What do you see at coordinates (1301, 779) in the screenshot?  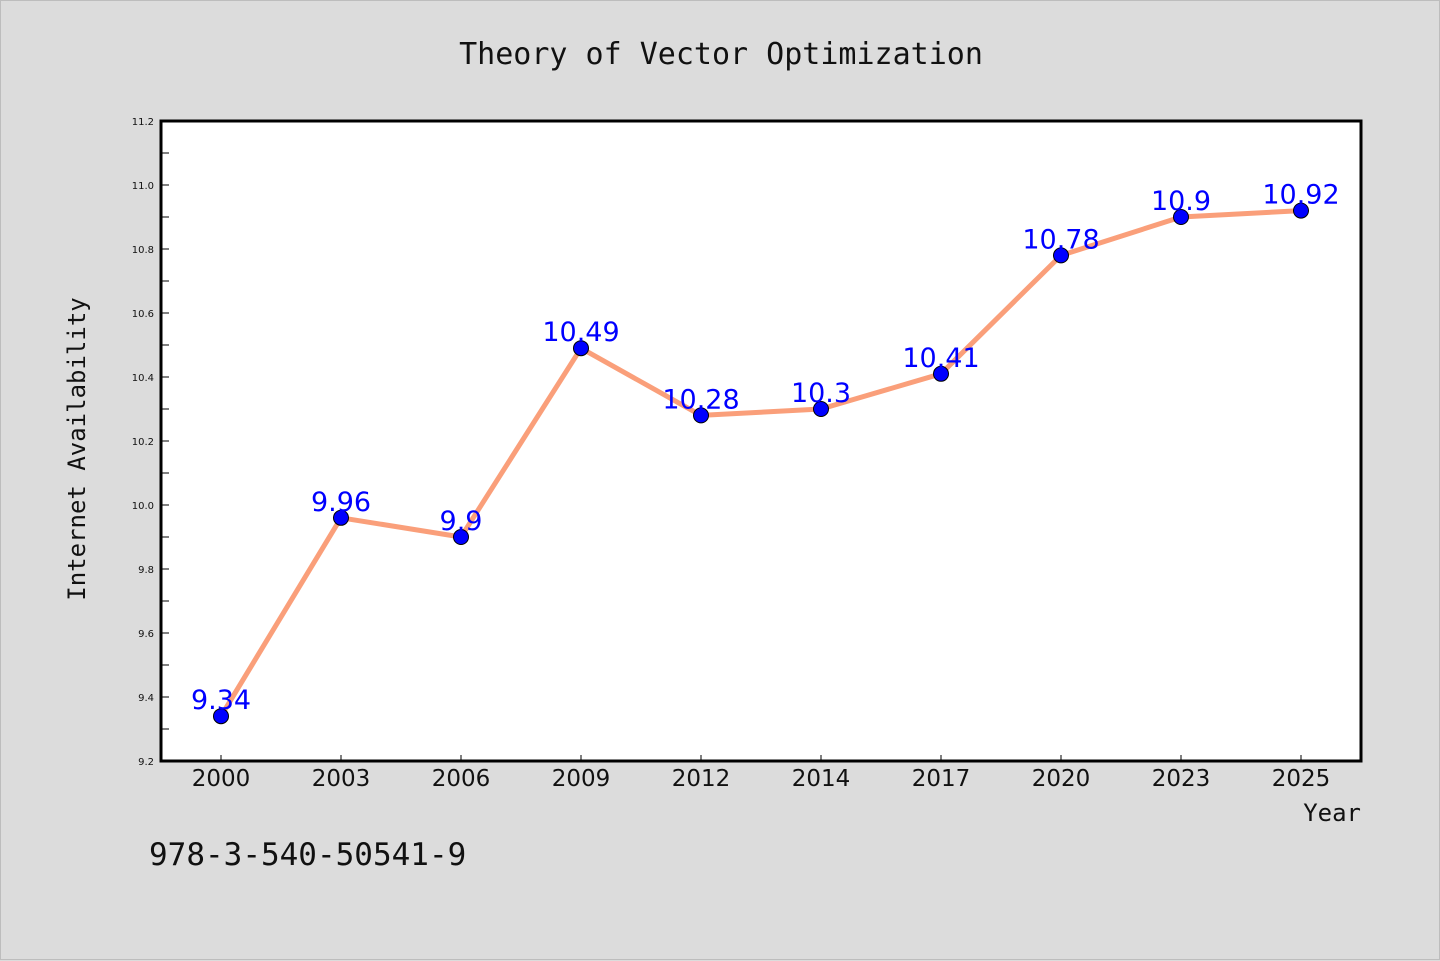 I see `x-tick-label: 2025` at bounding box center [1301, 779].